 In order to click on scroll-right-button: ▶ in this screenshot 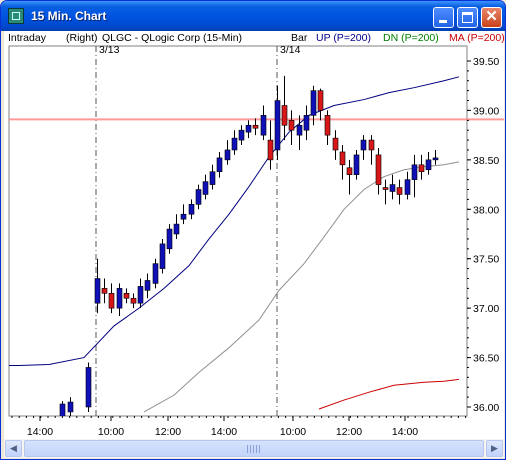, I will do `click(494, 448)`.